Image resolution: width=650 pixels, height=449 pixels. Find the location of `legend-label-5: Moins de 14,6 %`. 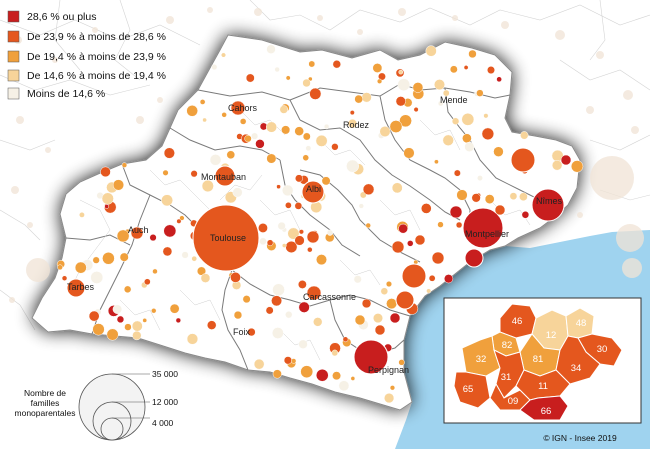

legend-label-5: Moins de 14,6 % is located at coordinates (66, 94).